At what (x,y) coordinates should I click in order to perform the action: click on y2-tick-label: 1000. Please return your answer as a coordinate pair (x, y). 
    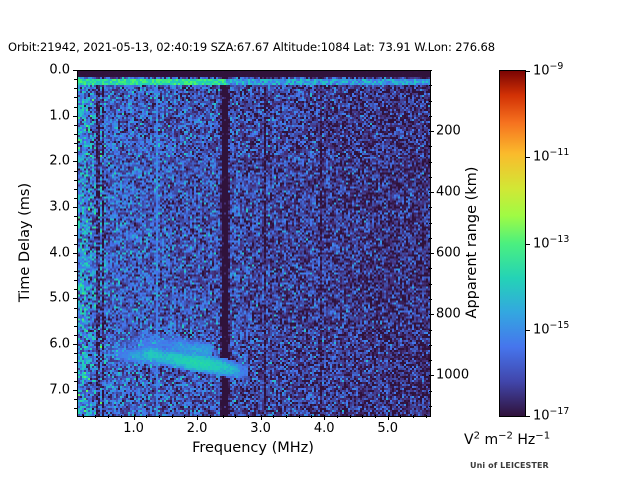
    Looking at the image, I should click on (453, 375).